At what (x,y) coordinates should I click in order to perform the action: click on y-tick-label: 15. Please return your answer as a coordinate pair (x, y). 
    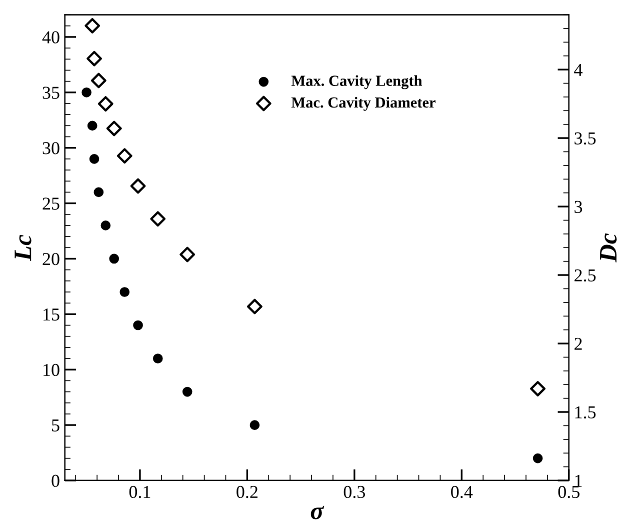
    Looking at the image, I should click on (52, 314).